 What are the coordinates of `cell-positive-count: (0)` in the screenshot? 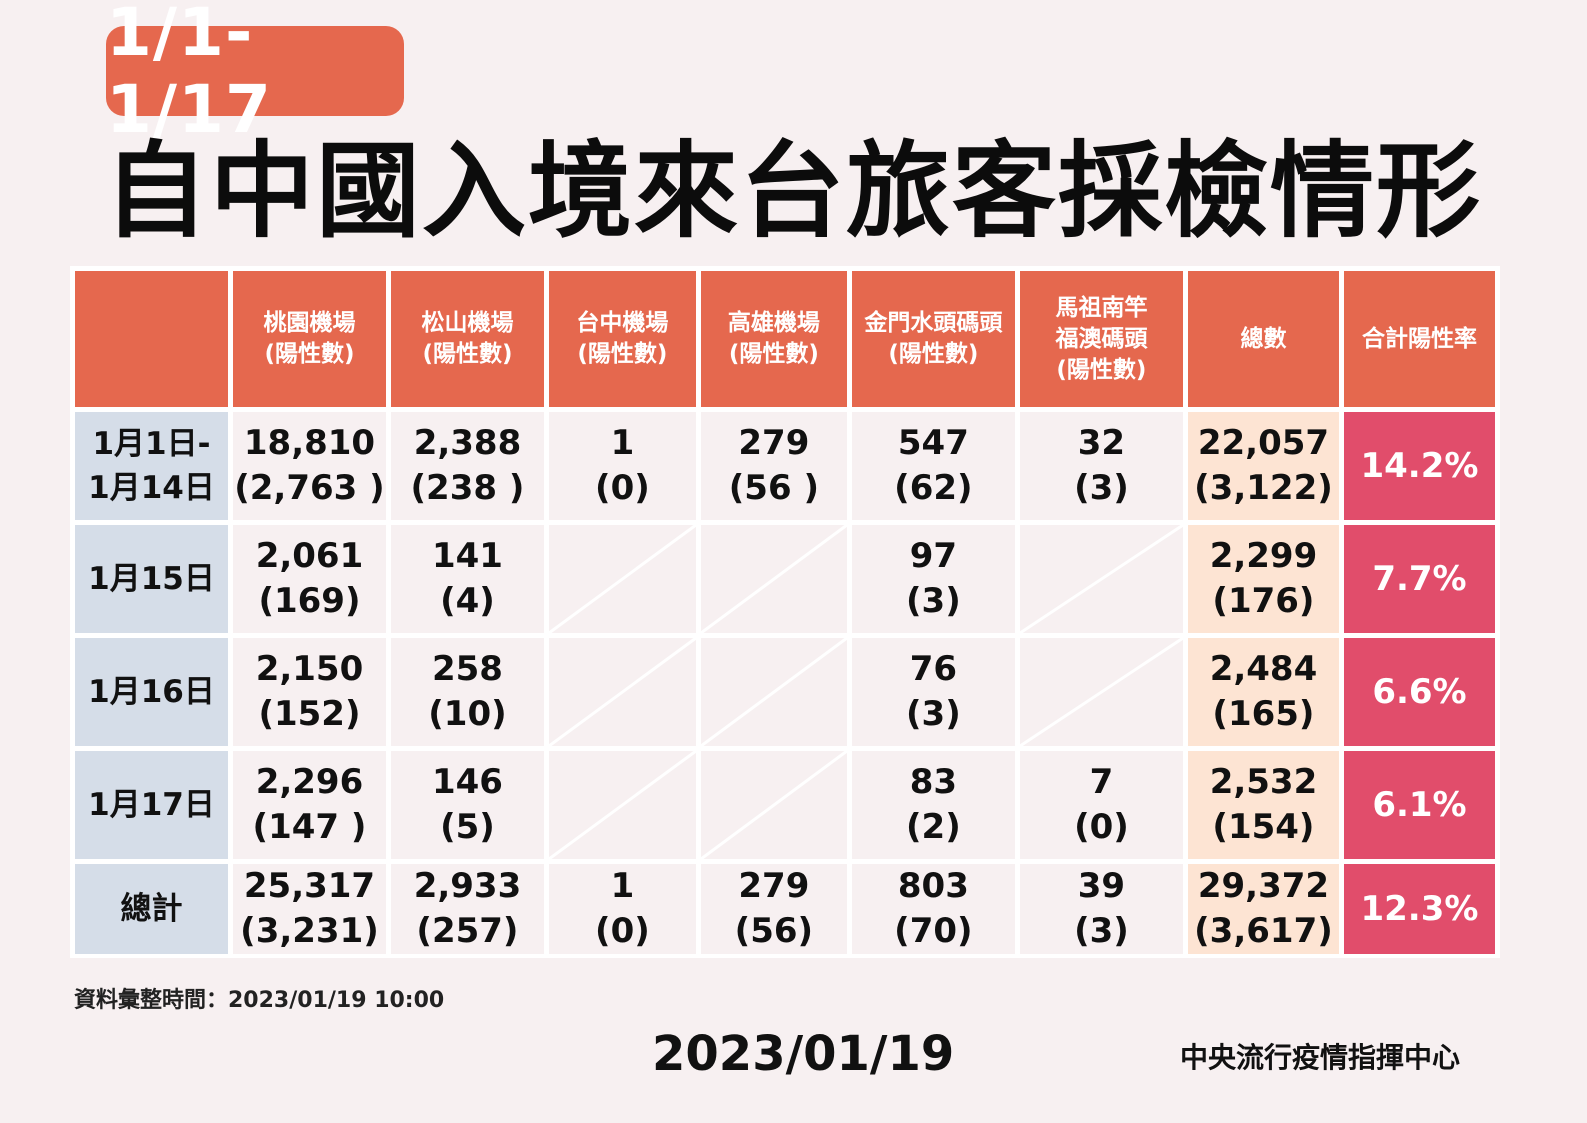 It's located at (622, 931).